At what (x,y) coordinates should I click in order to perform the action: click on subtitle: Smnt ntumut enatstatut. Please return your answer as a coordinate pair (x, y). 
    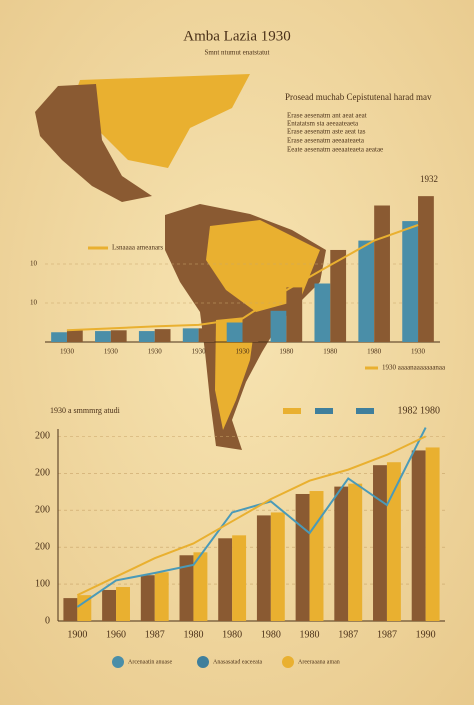
    Looking at the image, I should click on (237, 53).